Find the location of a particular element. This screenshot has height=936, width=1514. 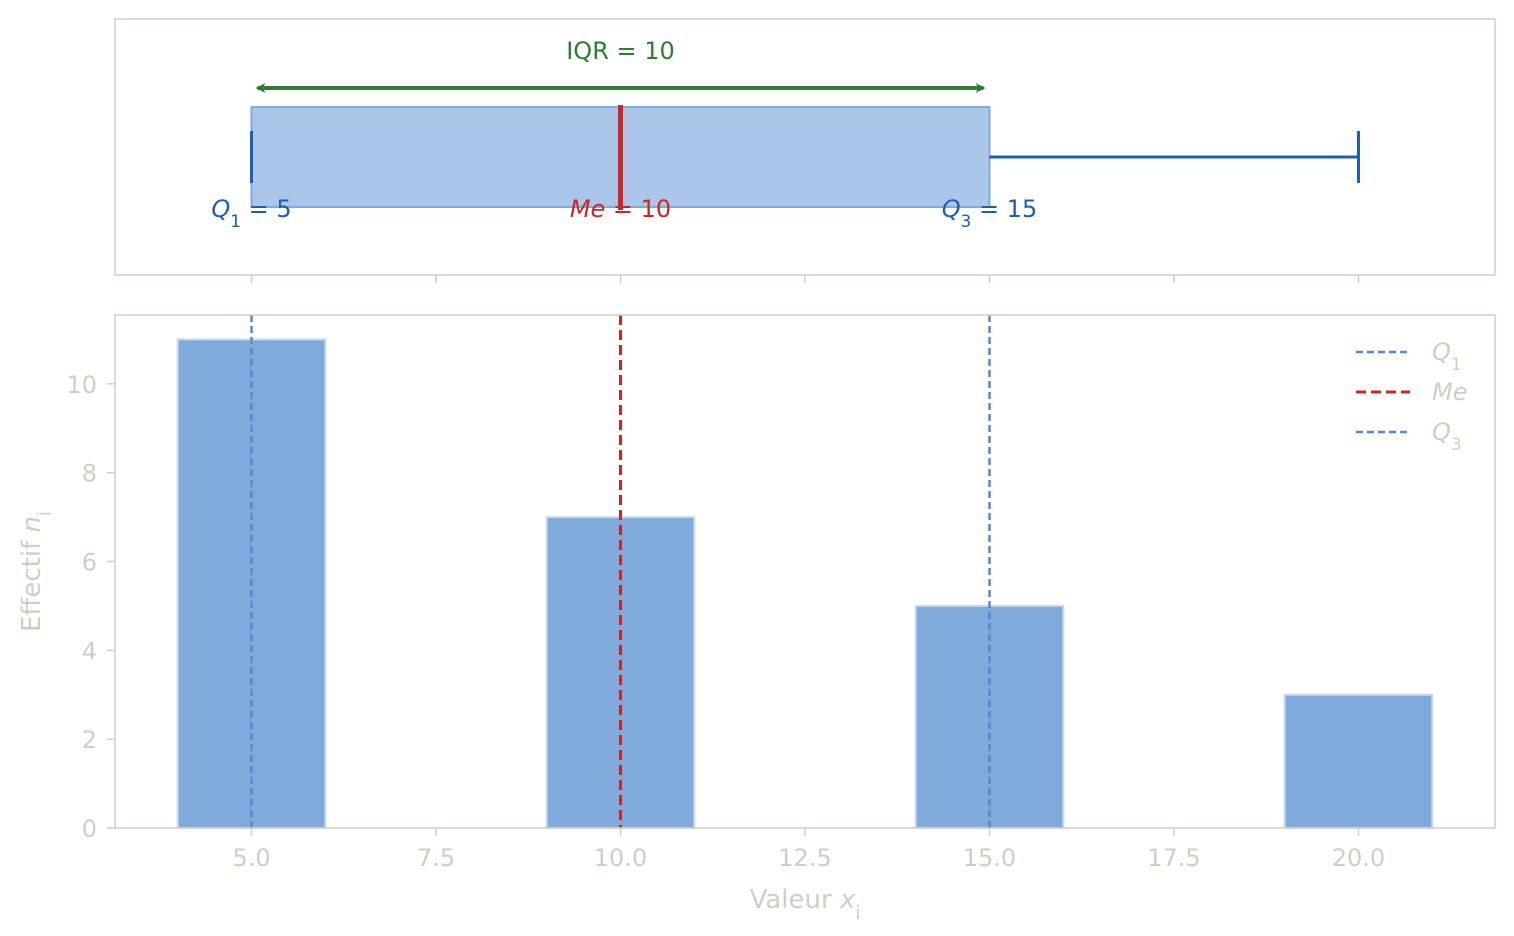

y-tick-label-5: 10 is located at coordinates (81, 385).